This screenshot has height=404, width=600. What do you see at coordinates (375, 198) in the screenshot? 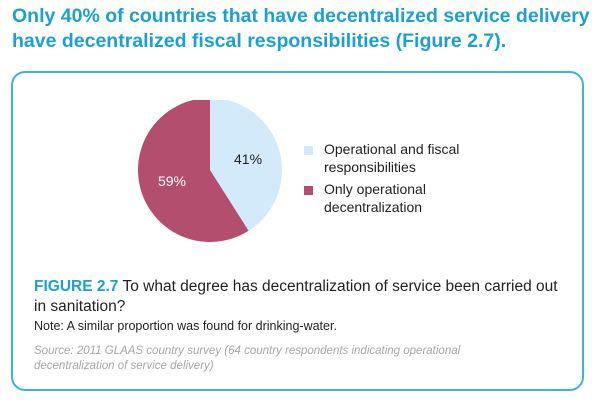
I see `legend-label-only-operational: Only operational decentralization` at bounding box center [375, 198].